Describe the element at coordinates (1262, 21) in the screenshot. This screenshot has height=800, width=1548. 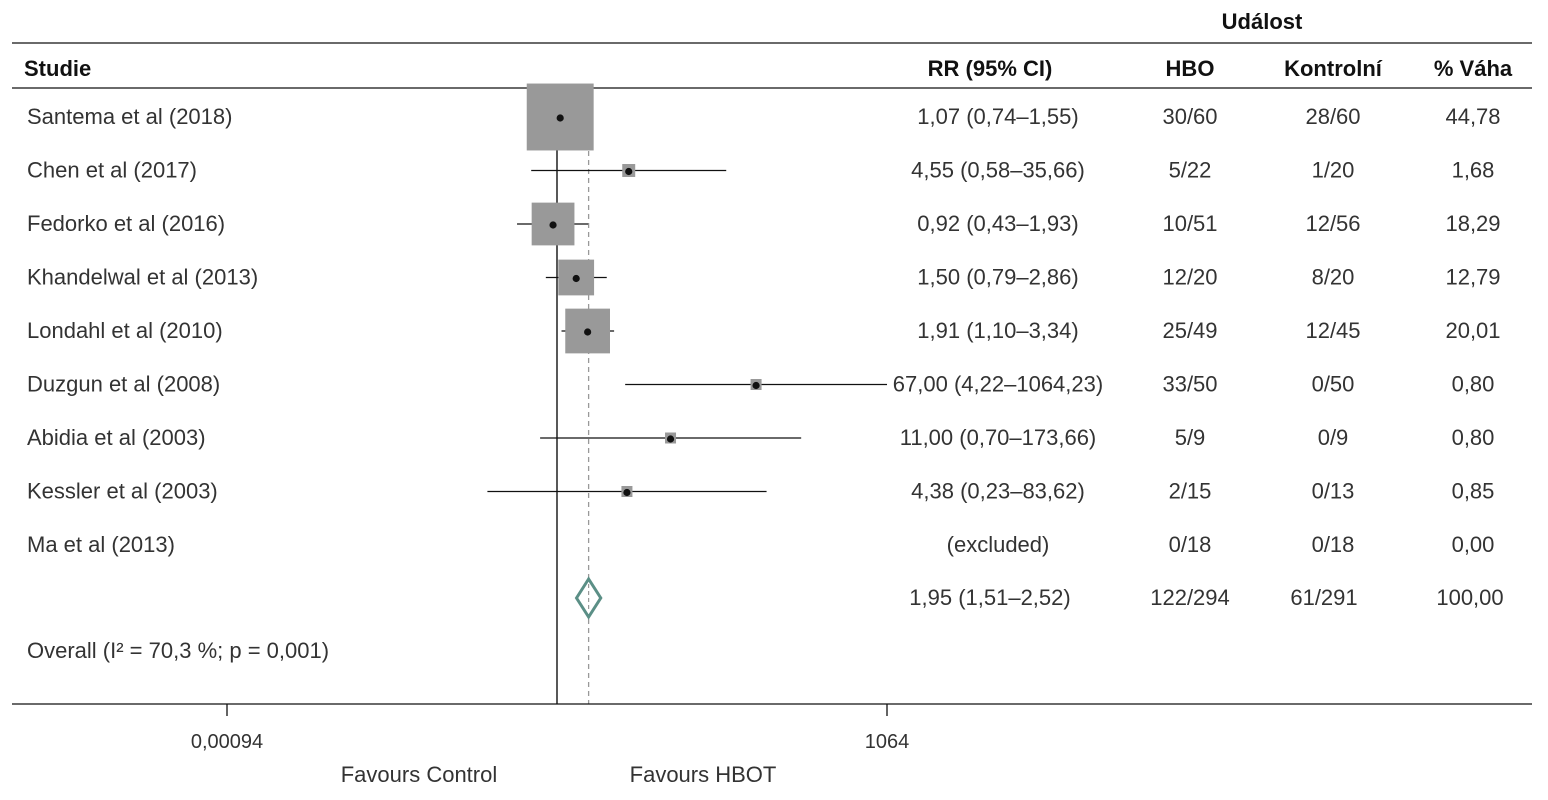
I see `header-event-group: Událost` at that location.